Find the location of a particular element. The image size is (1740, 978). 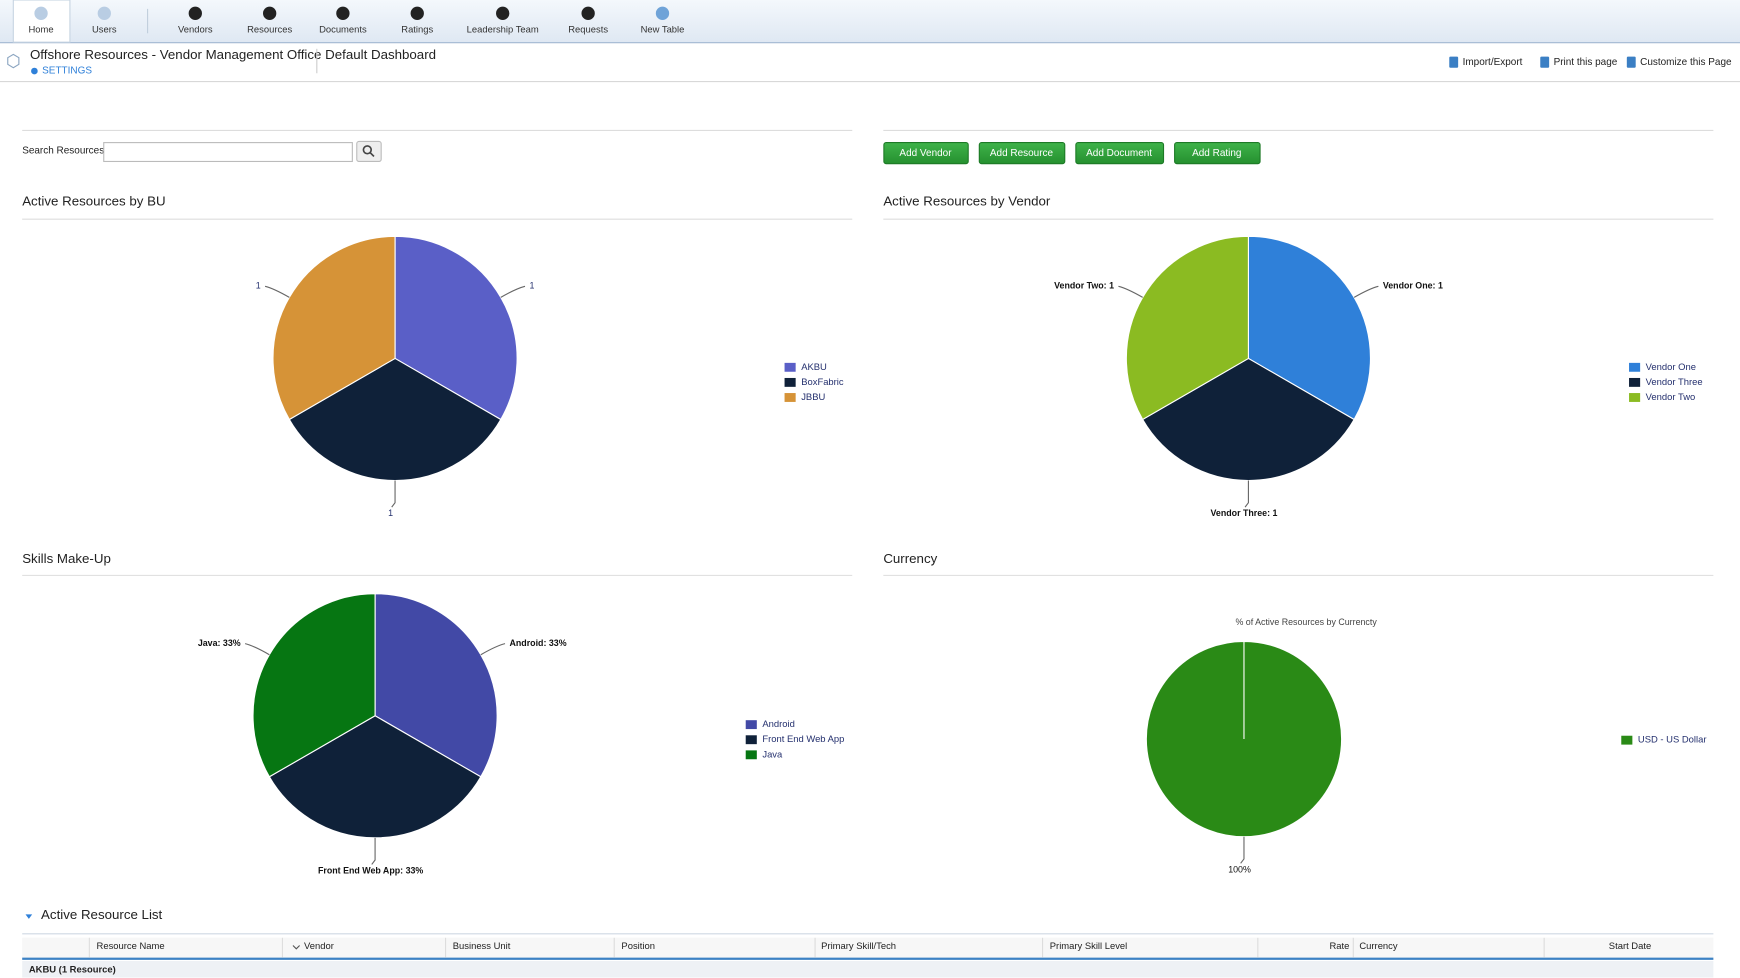

column-header: Position is located at coordinates (638, 945).